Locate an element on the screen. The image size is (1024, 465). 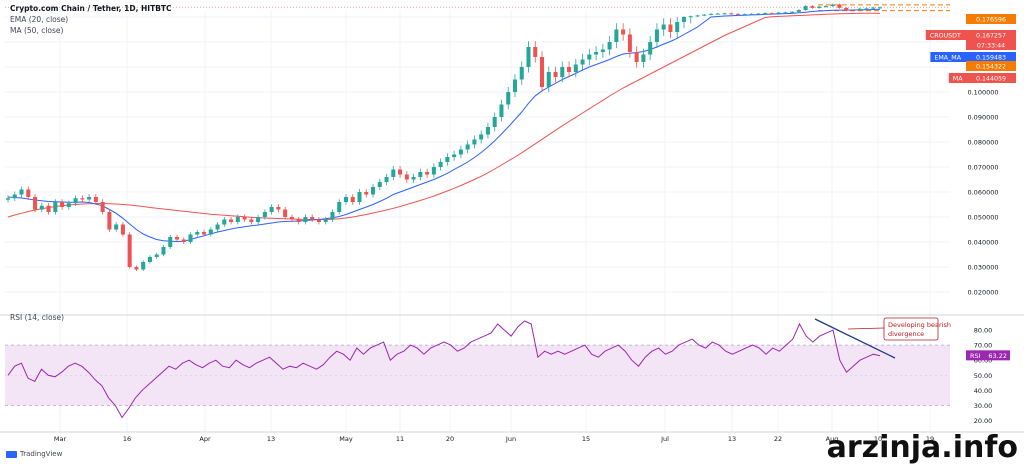
rsi-tick-label: 60.00 is located at coordinates (983, 361).